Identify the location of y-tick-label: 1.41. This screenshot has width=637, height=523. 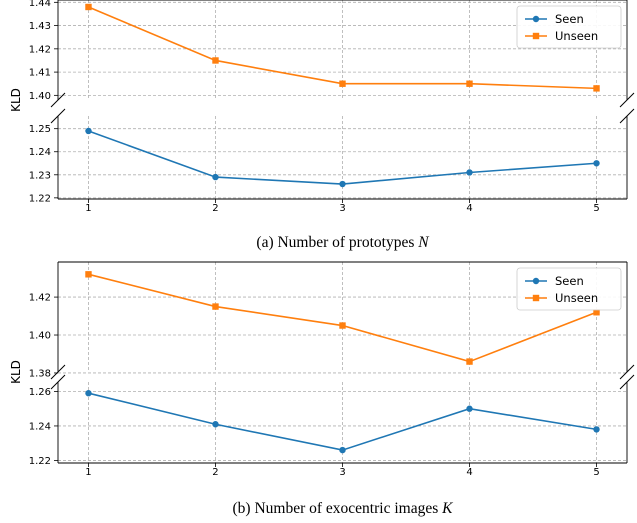
(40, 73).